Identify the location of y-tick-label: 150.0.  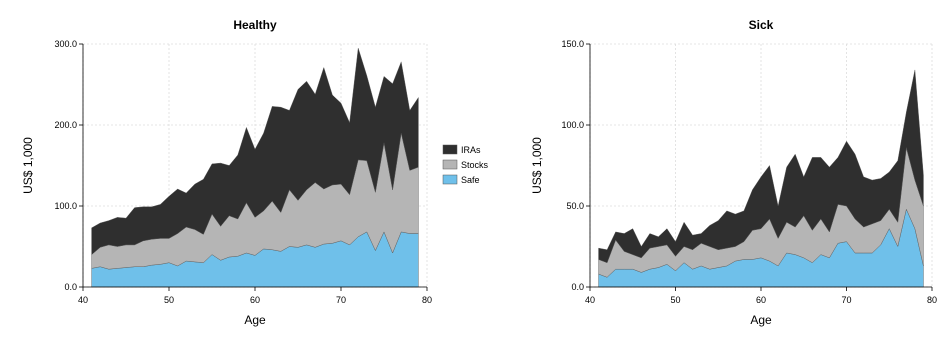
(572, 44).